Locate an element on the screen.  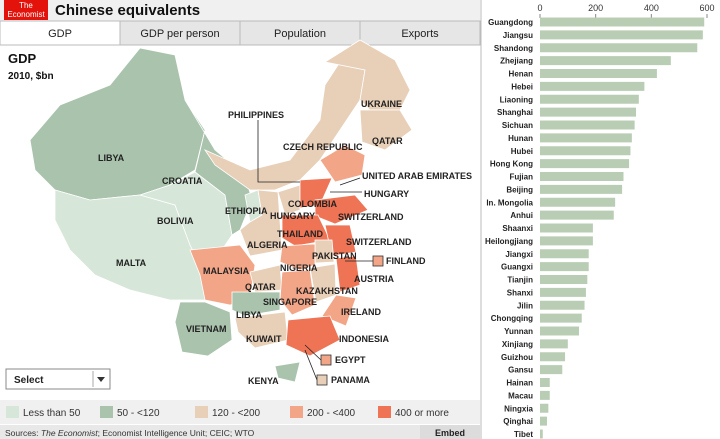
map-label: ETHIOPIA is located at coordinates (246, 211).